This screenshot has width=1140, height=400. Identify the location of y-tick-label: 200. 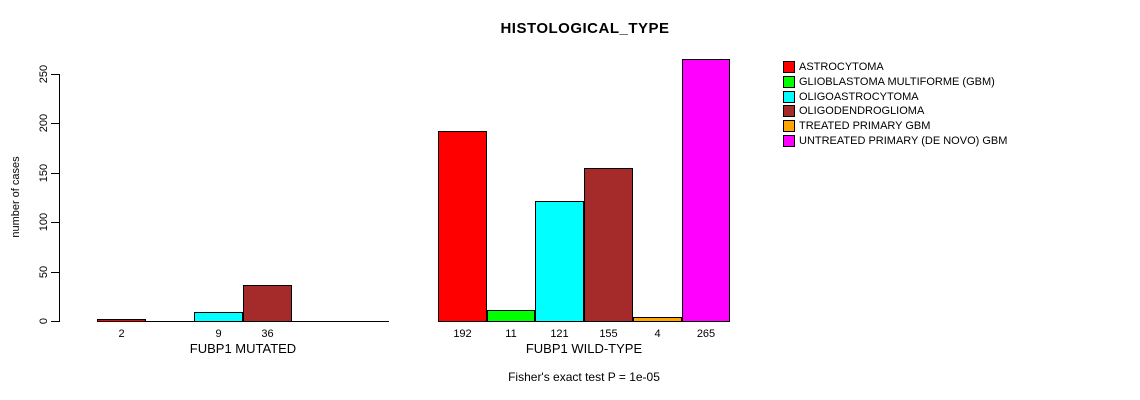
(44, 123).